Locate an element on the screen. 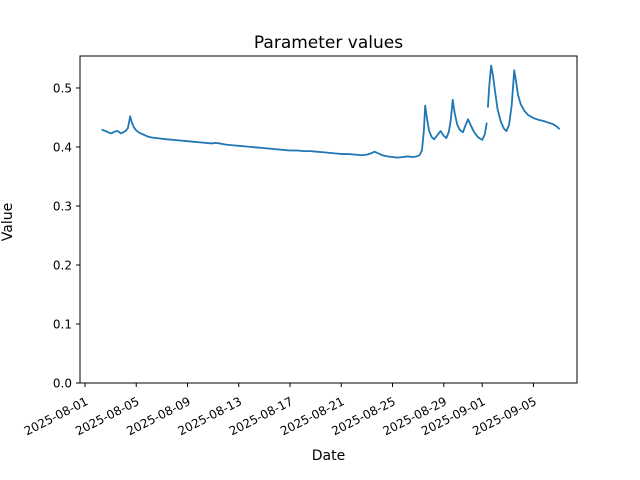 The image size is (640, 480). y-tick-label: 0.3 is located at coordinates (62, 206).